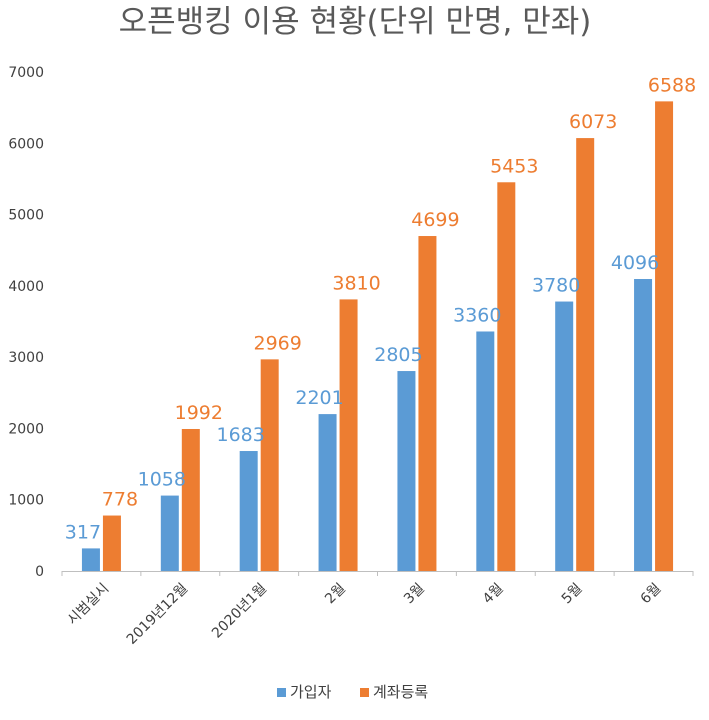 The width and height of the screenshot is (709, 720). What do you see at coordinates (26, 287) in the screenshot?
I see `y-tick-label: 4000` at bounding box center [26, 287].